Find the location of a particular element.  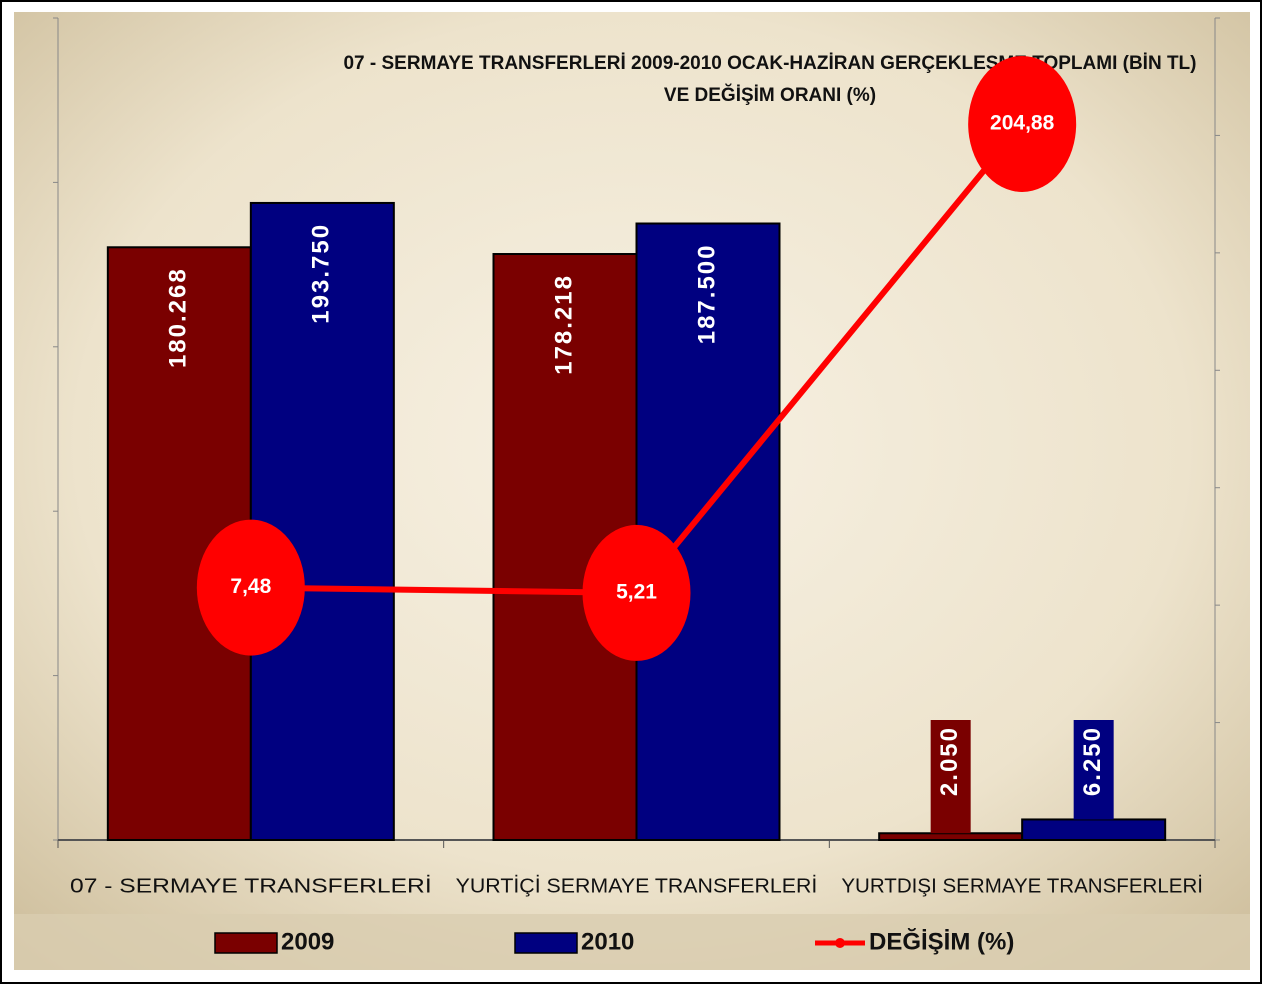

value-label: 180.268 is located at coordinates (178, 317).